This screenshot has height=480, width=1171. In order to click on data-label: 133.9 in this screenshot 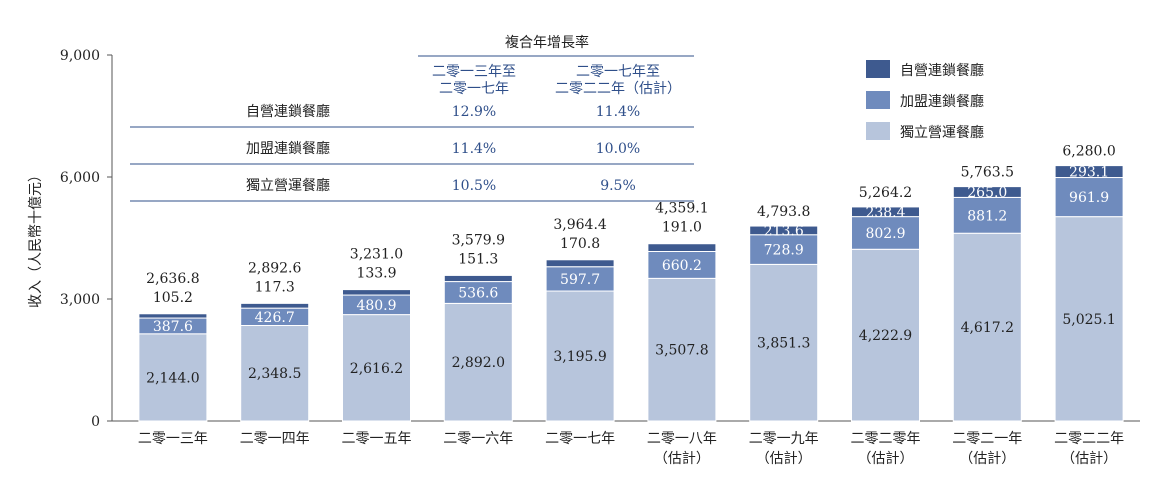, I will do `click(376, 274)`.